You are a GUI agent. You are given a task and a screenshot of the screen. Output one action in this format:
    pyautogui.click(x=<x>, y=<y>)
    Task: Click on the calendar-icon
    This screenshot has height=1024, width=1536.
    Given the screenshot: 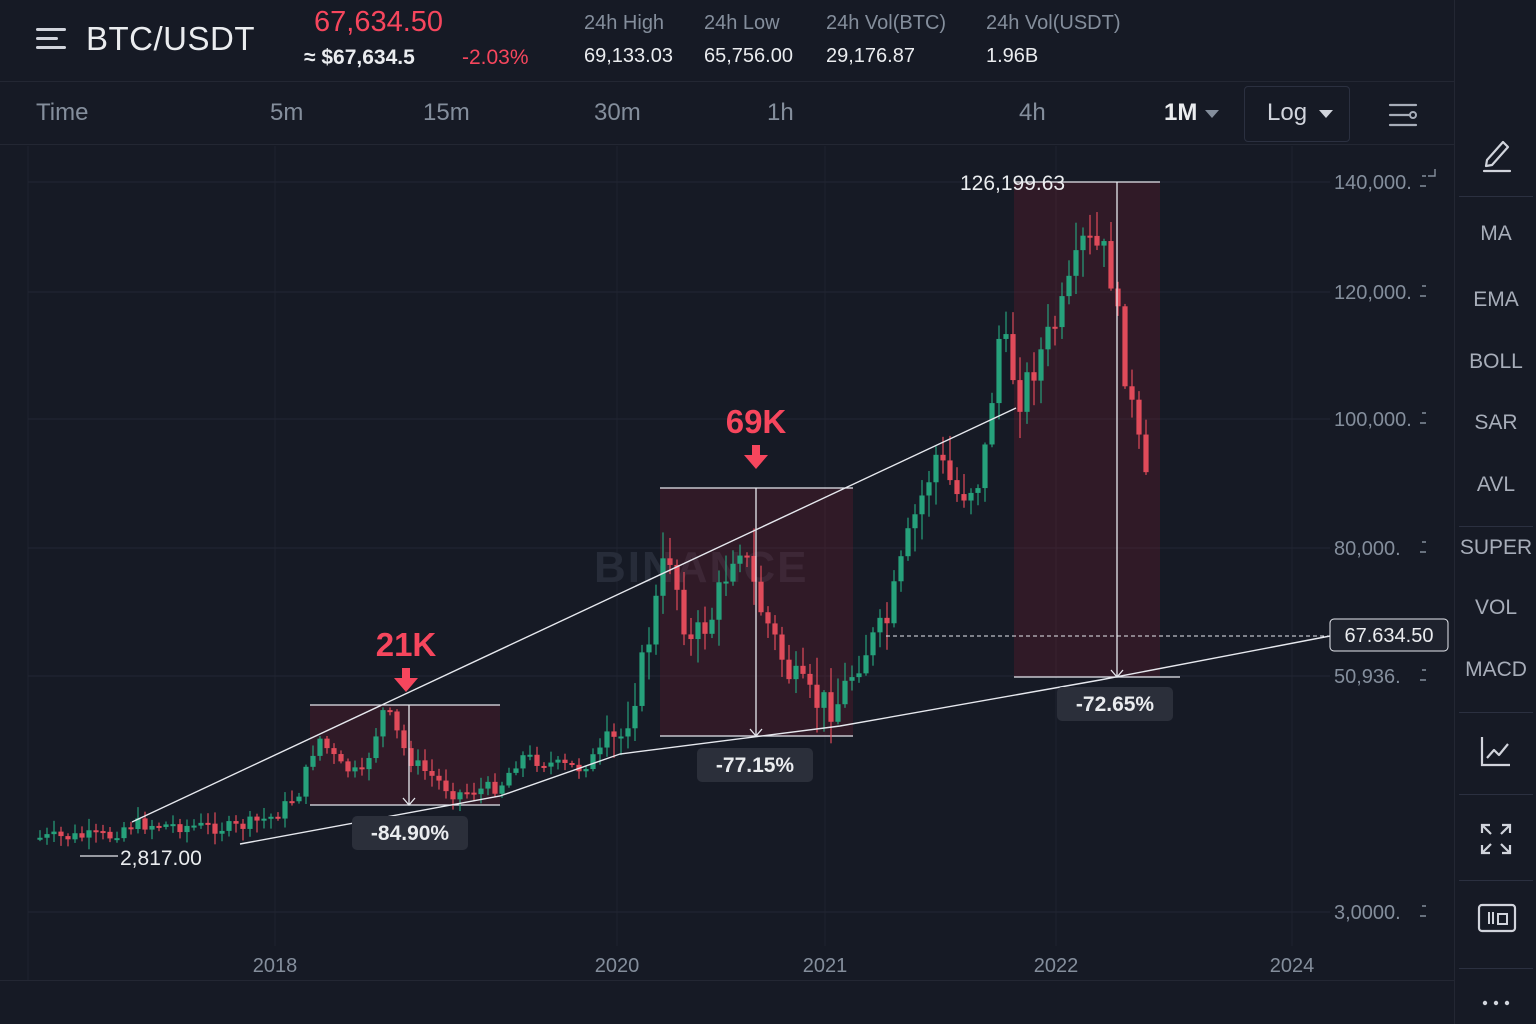 What is the action you would take?
    pyautogui.click(x=1497, y=918)
    